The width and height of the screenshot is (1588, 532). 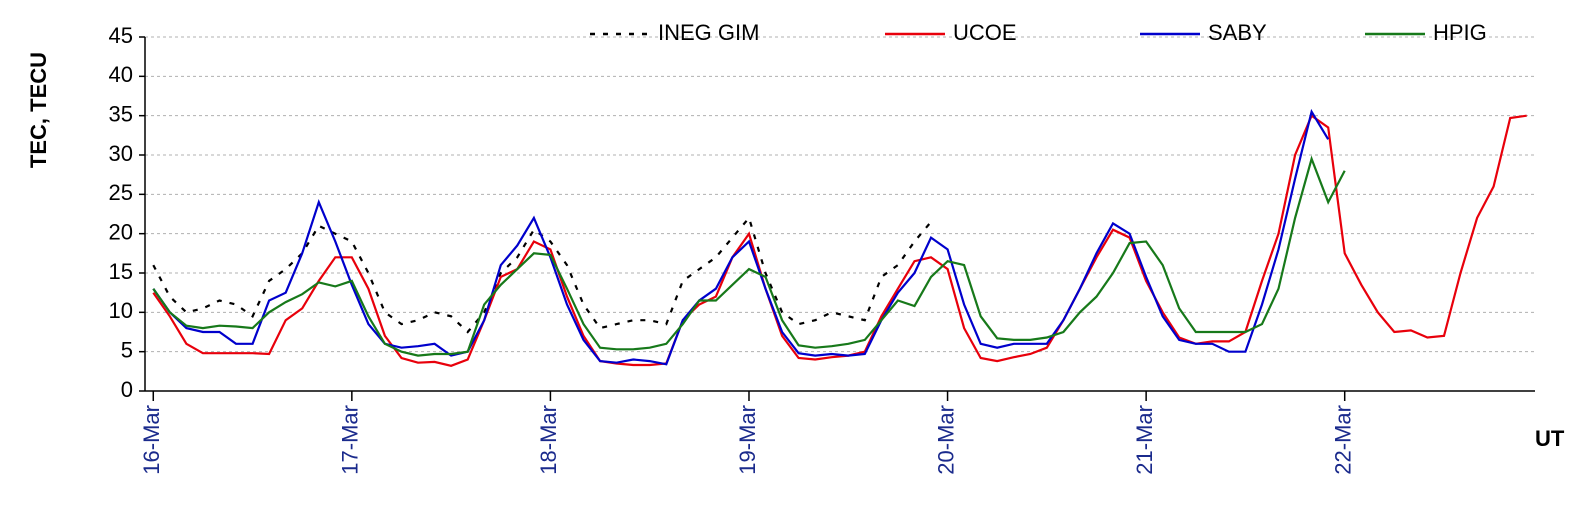 I want to click on y-tick-label: 45, so click(x=121, y=35).